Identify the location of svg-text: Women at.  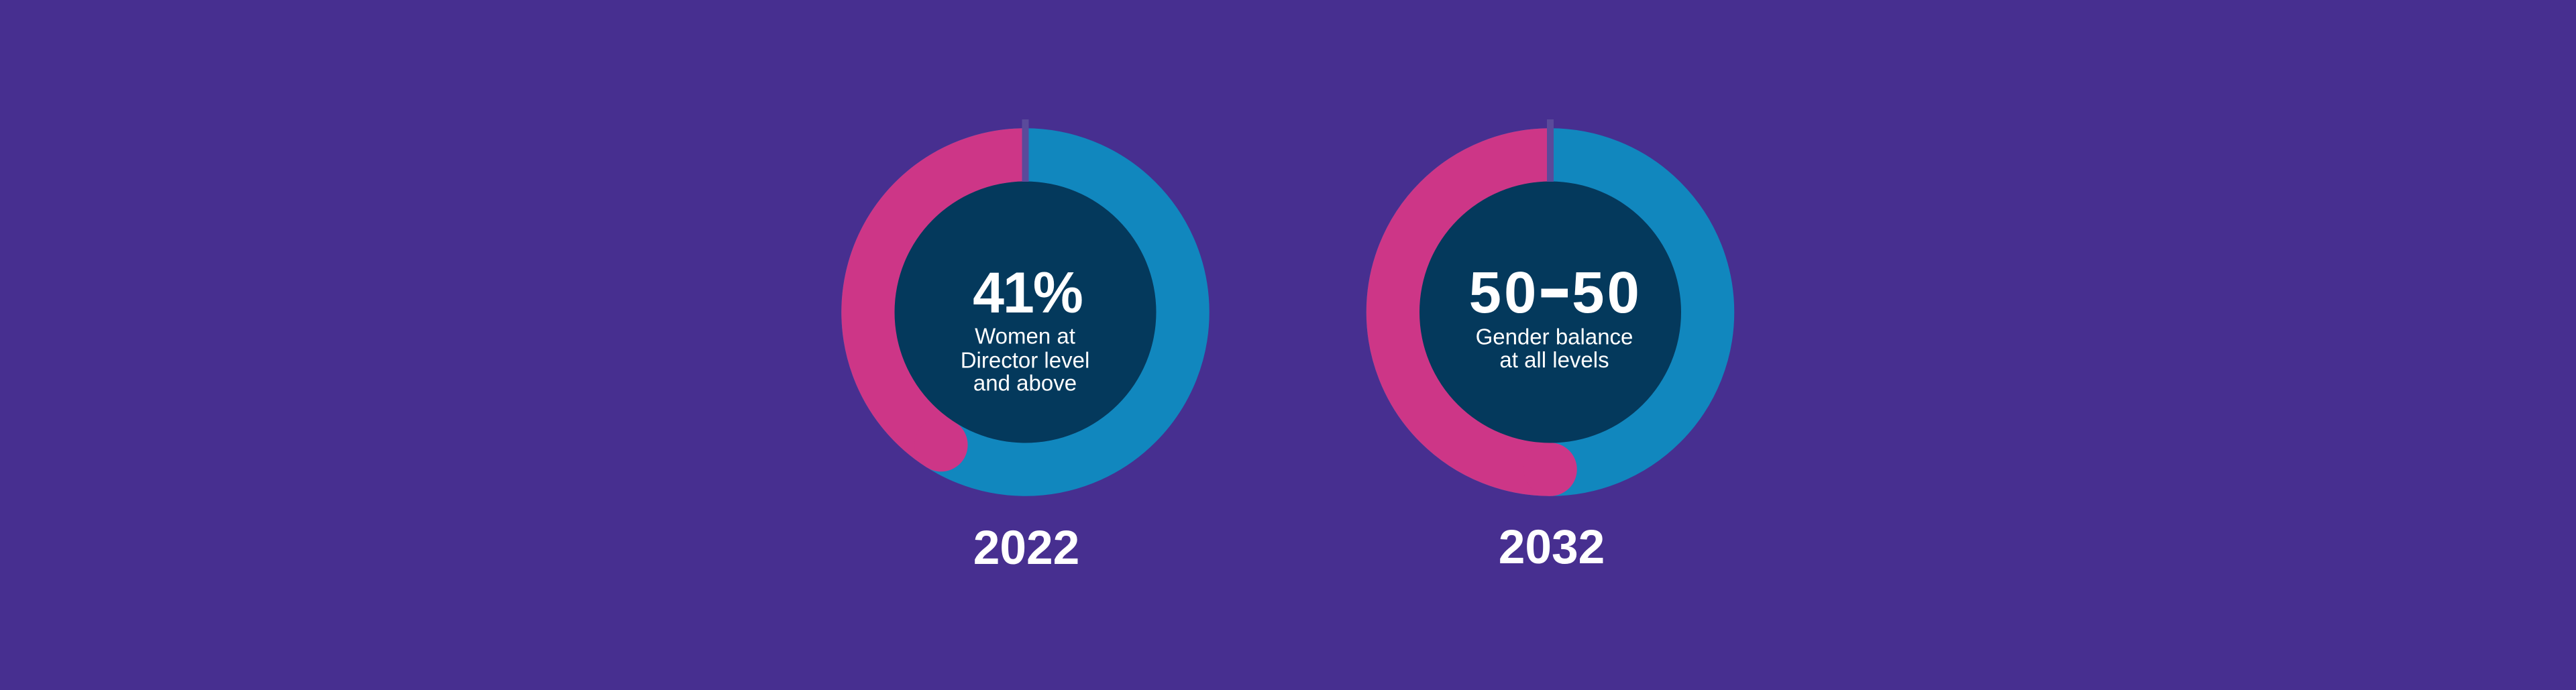
(1025, 336).